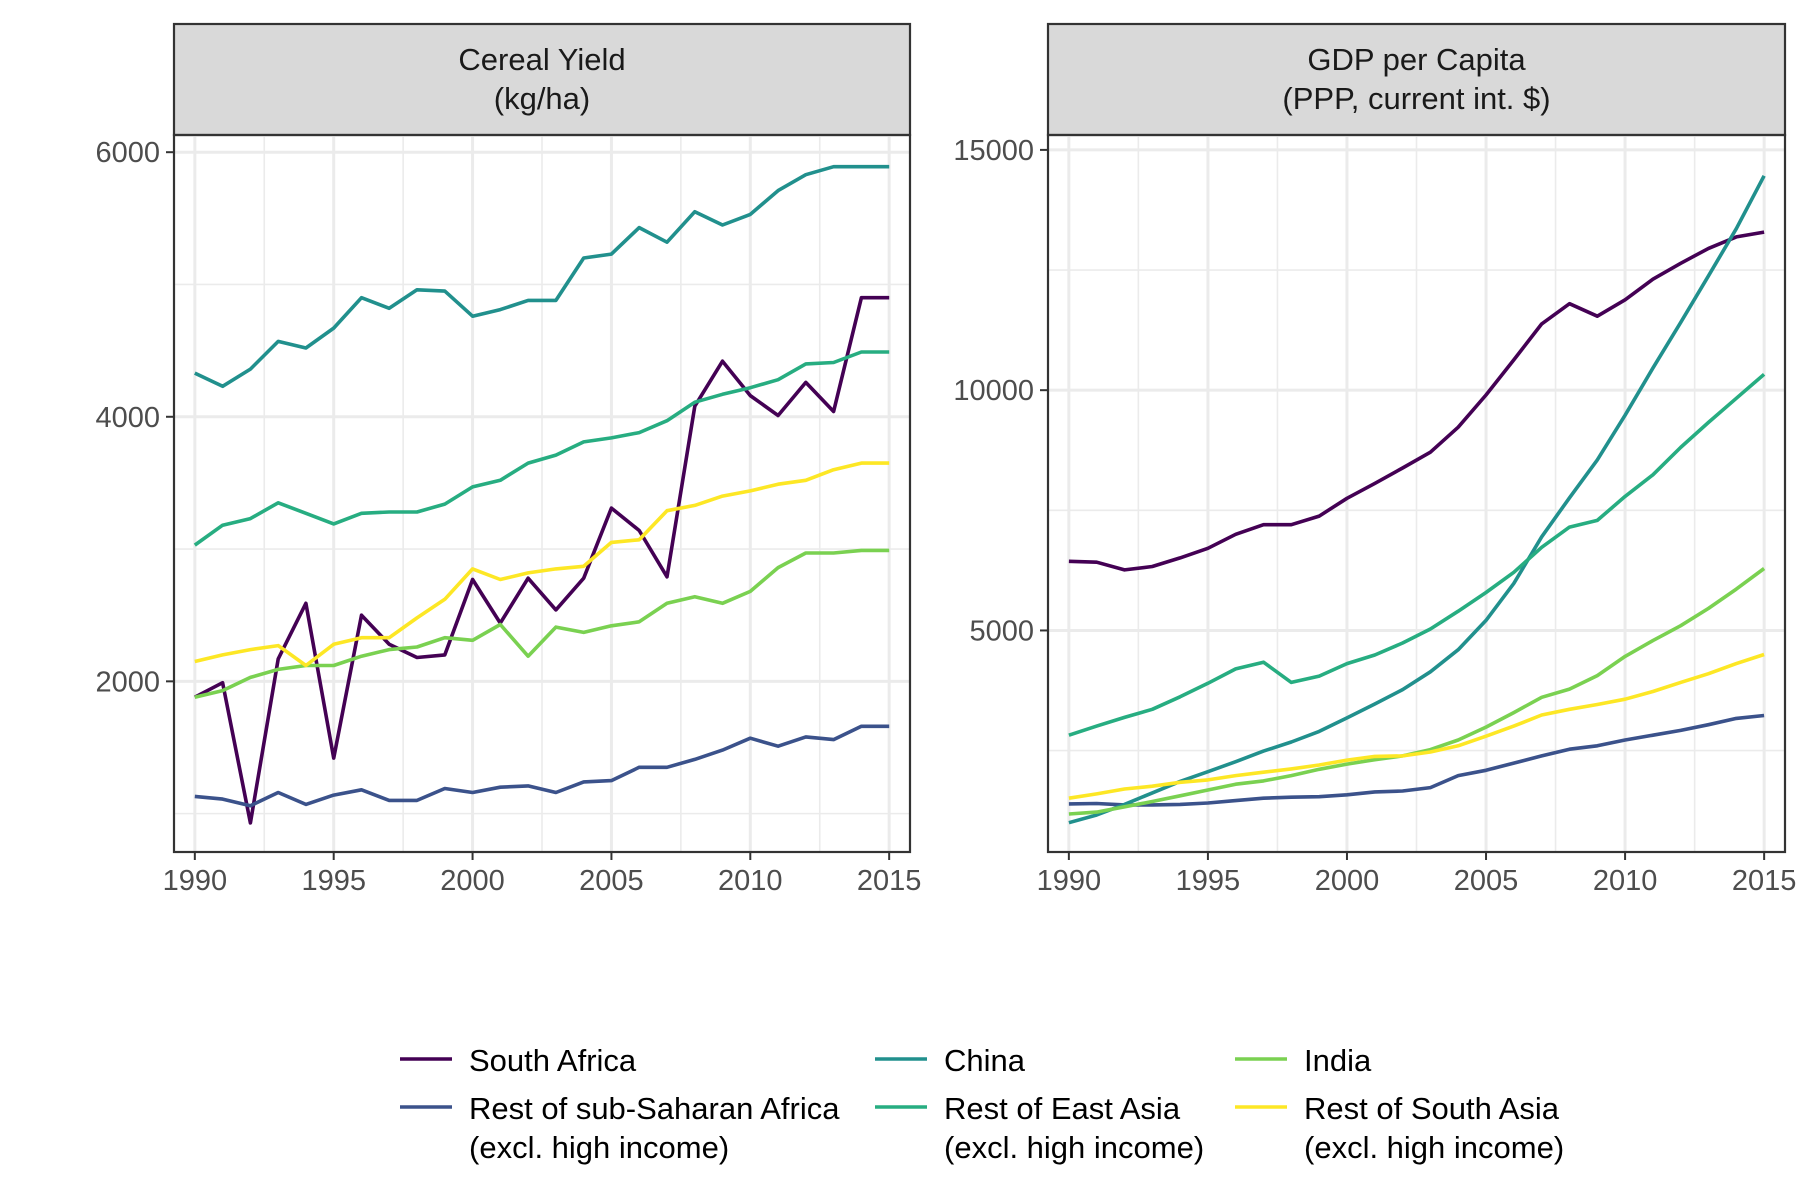 This screenshot has height=1200, width=1800. Describe the element at coordinates (1039, 1128) in the screenshot. I see `legend-item: Rest of East Asia (excl. high income)` at that location.